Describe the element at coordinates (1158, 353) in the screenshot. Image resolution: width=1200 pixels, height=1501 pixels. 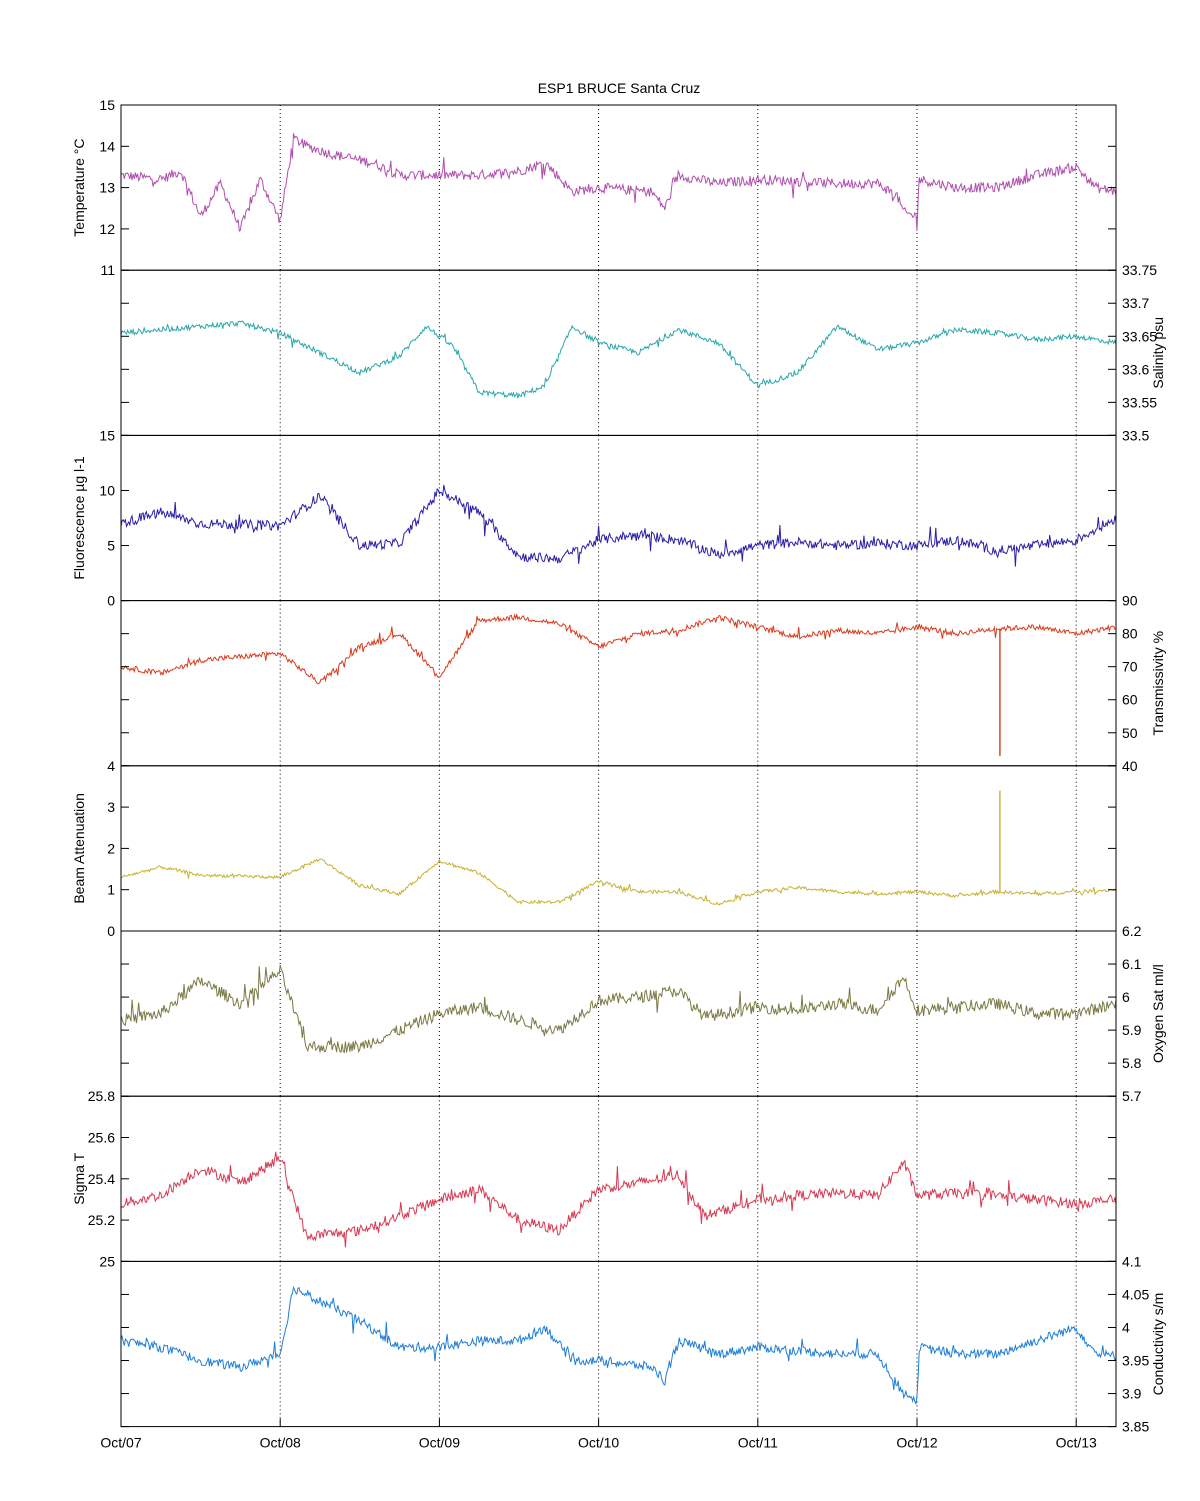
I see `y-axis-label: Salinity psu` at that location.